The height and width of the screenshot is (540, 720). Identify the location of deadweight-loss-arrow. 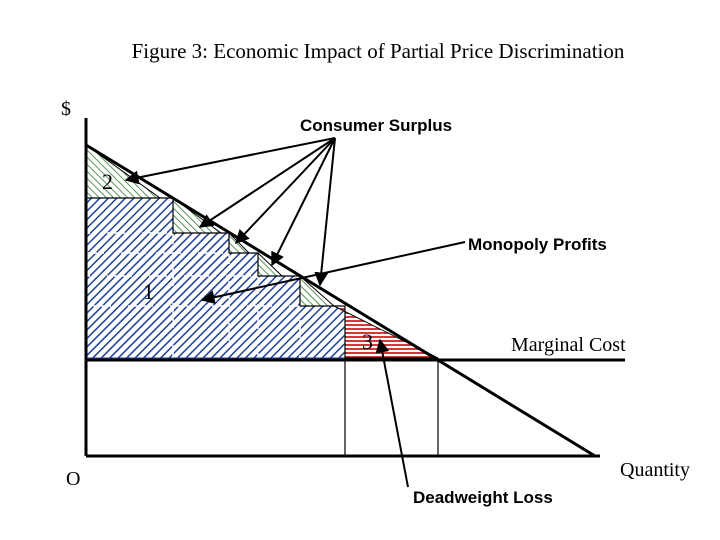
(392, 413).